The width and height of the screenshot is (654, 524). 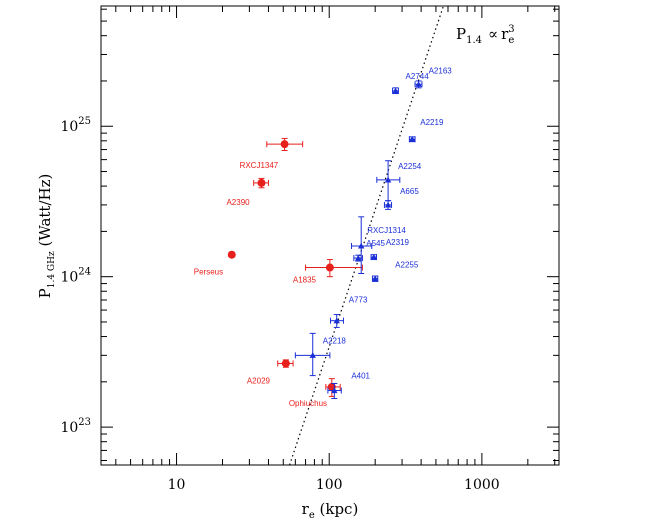 What do you see at coordinates (284, 144) in the screenshot?
I see `point-rxcj1347` at bounding box center [284, 144].